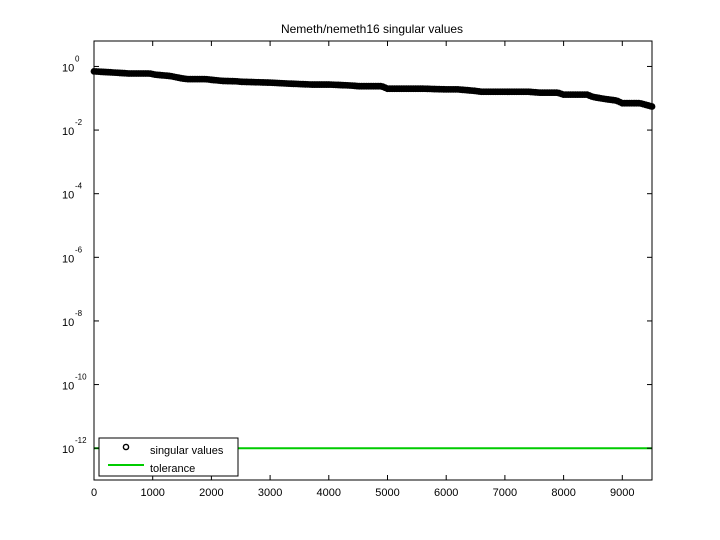  I want to click on x-tick-label: 0, so click(94, 493).